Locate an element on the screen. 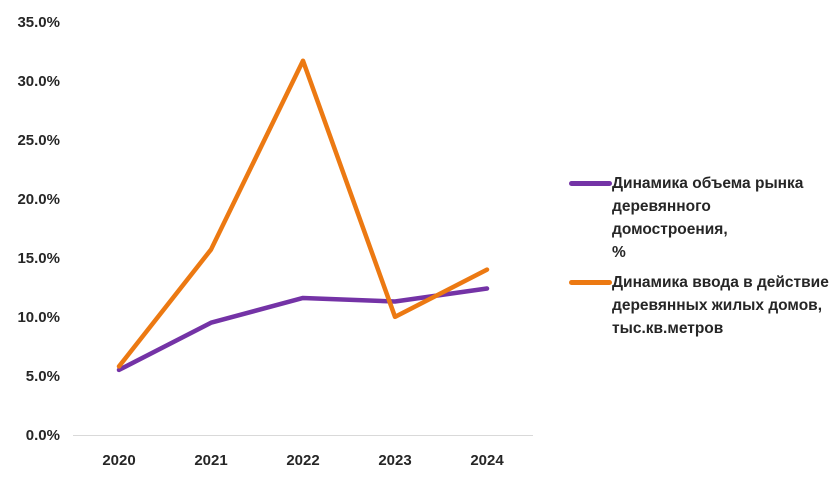  x-tick-label: 2021 is located at coordinates (211, 460).